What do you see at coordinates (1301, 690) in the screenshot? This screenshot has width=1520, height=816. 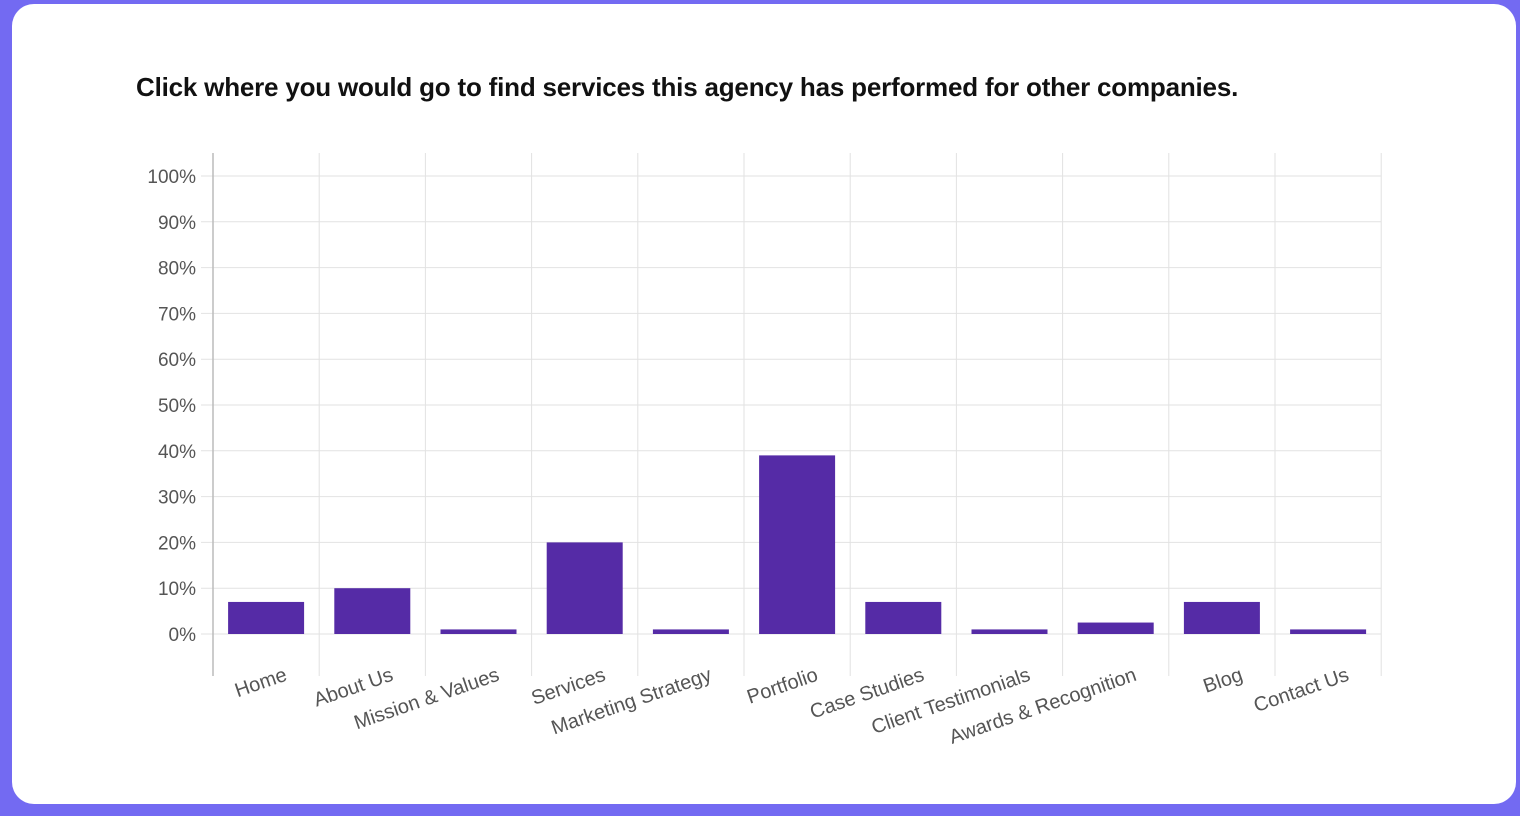 I see `x-category-label: Contact Us` at bounding box center [1301, 690].